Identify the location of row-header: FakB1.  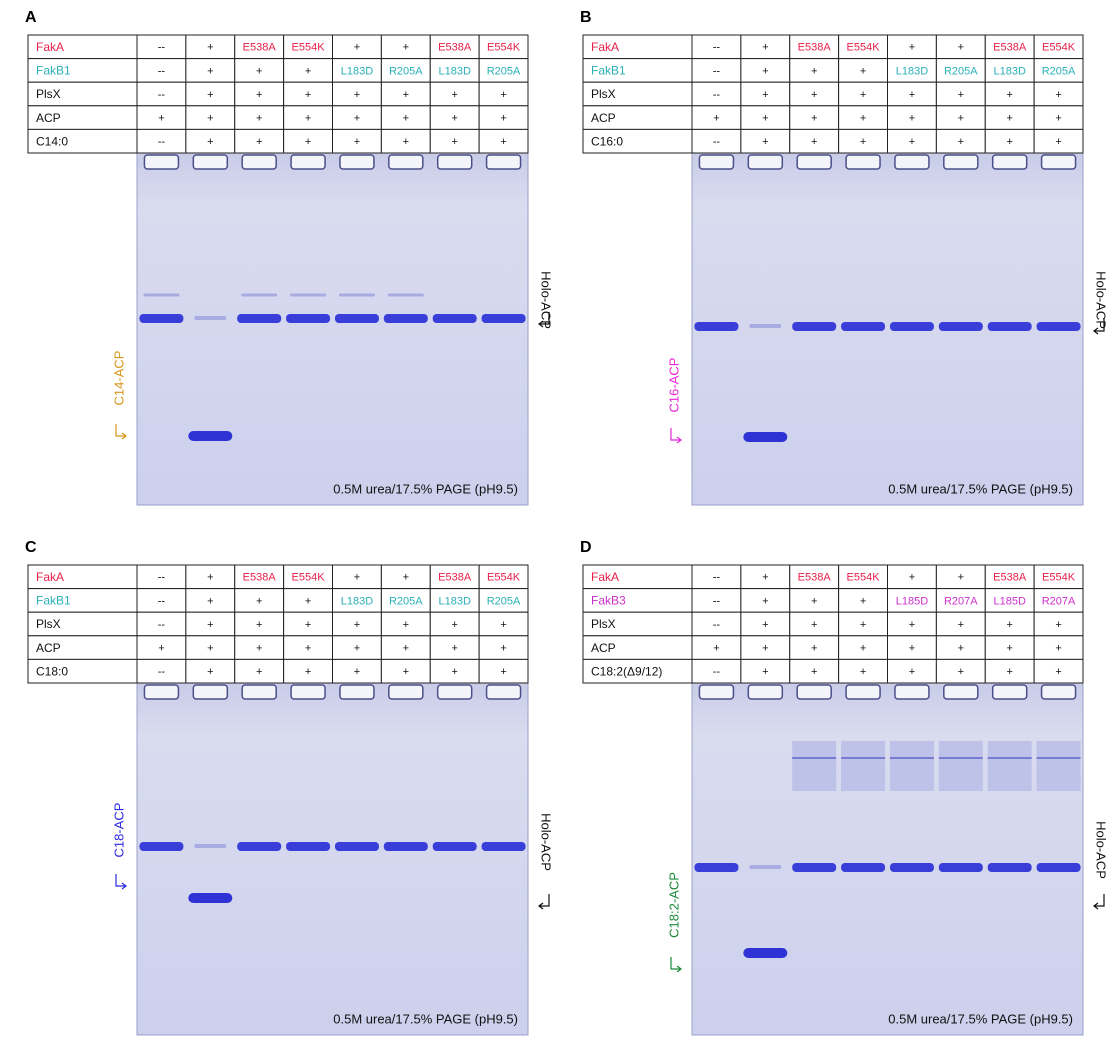
(608, 71).